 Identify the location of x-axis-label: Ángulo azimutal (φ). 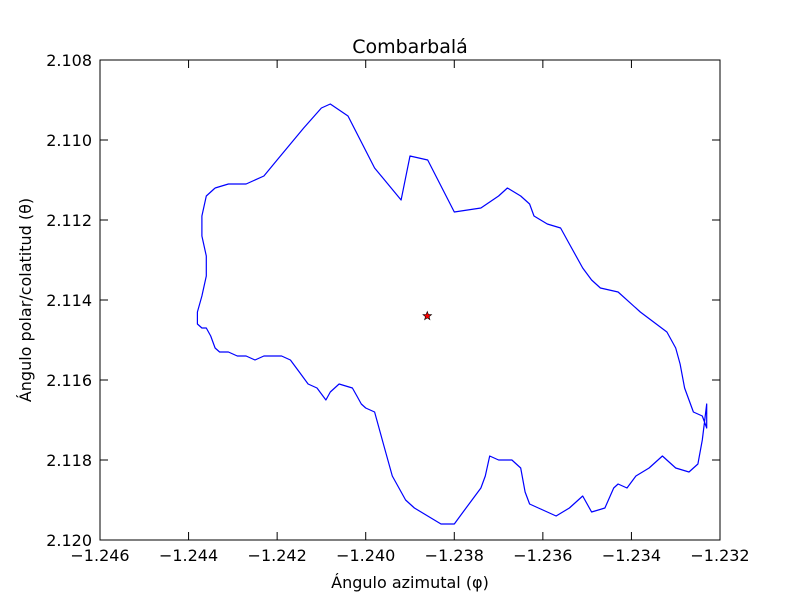
(410, 582).